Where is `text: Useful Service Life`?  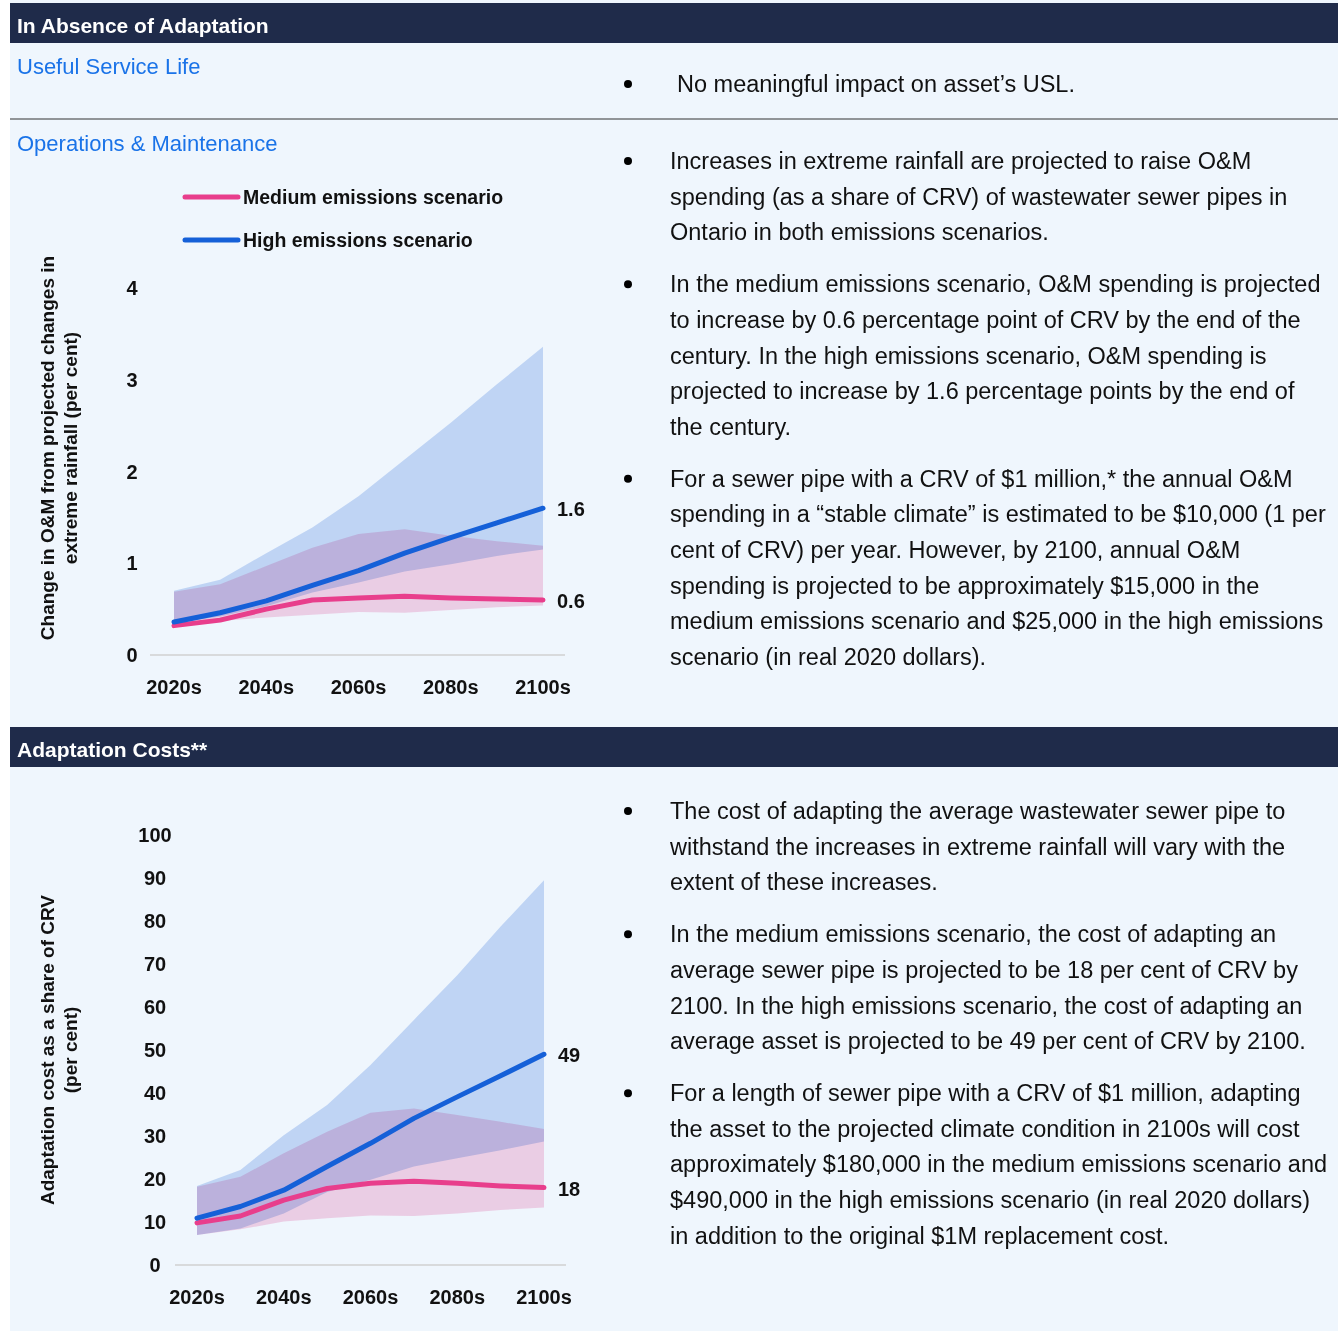 text: Useful Service Life is located at coordinates (109, 66).